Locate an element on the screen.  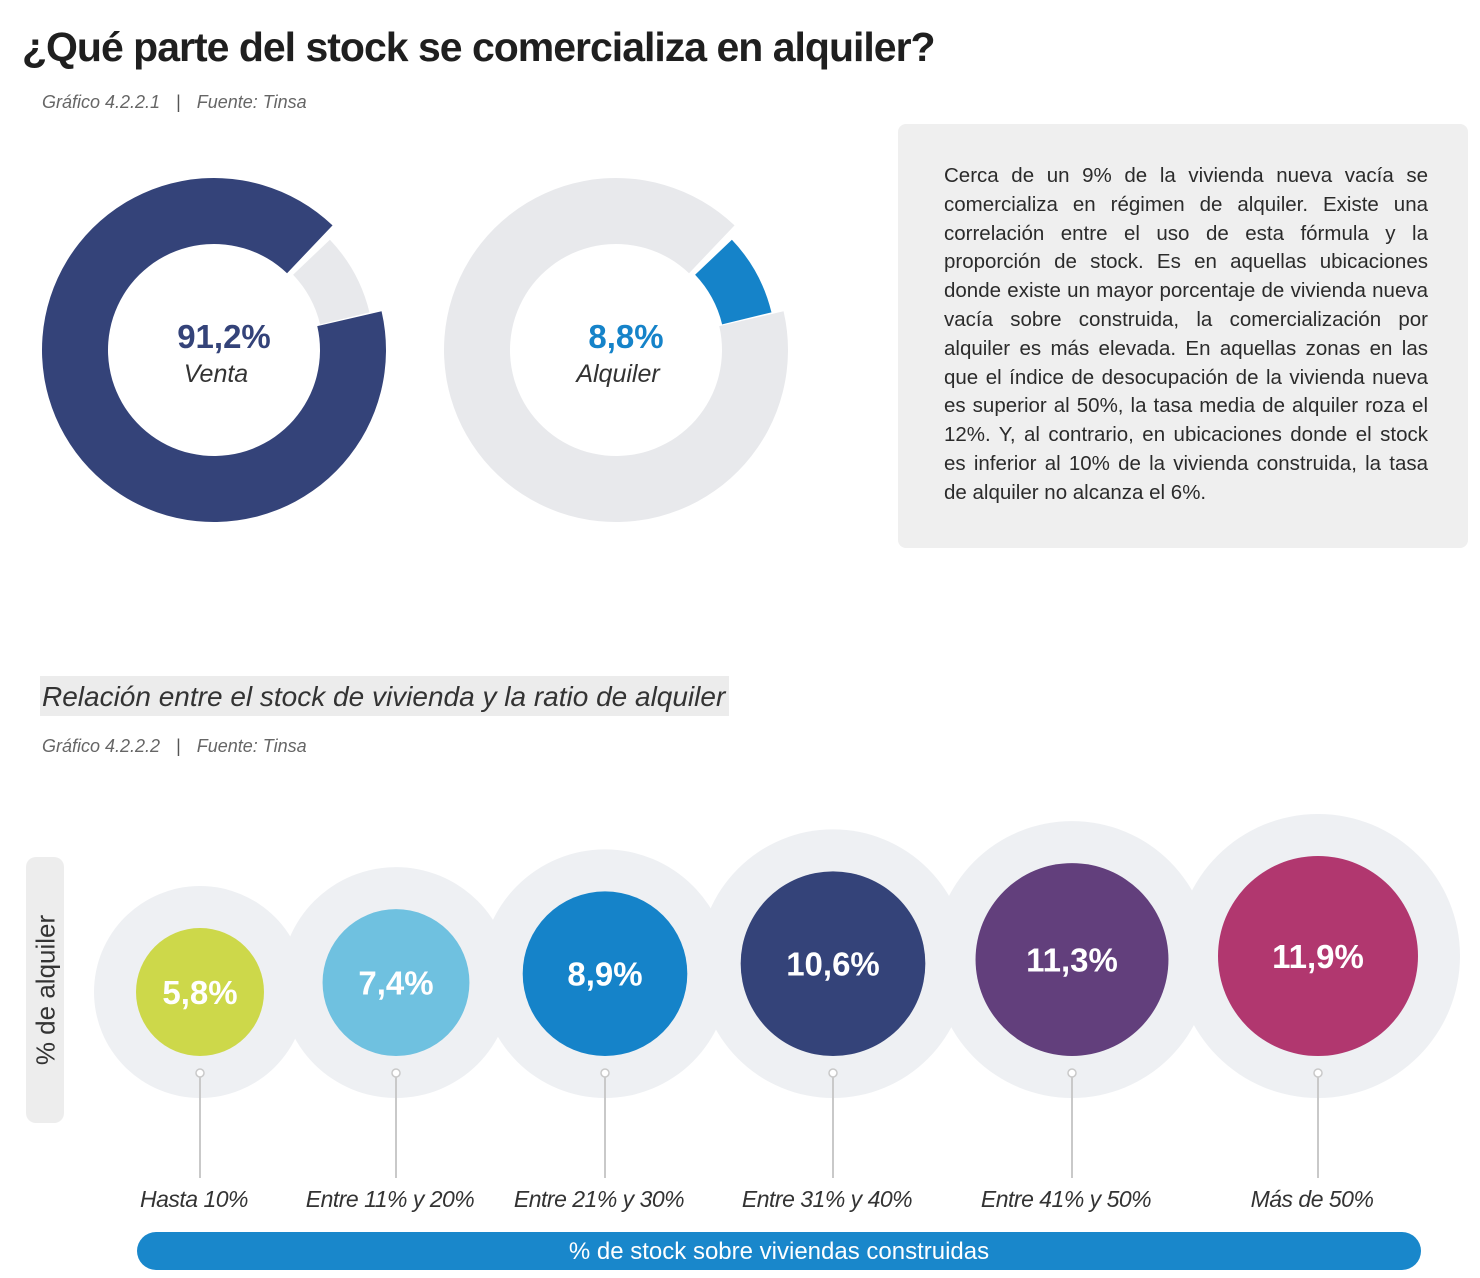
bubble-5: 11,3% is located at coordinates (1072, 1020).